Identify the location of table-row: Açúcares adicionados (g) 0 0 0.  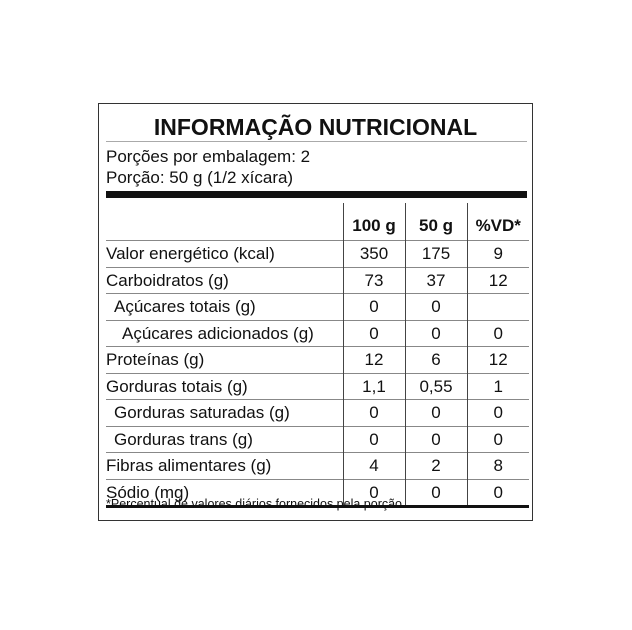
(317, 333).